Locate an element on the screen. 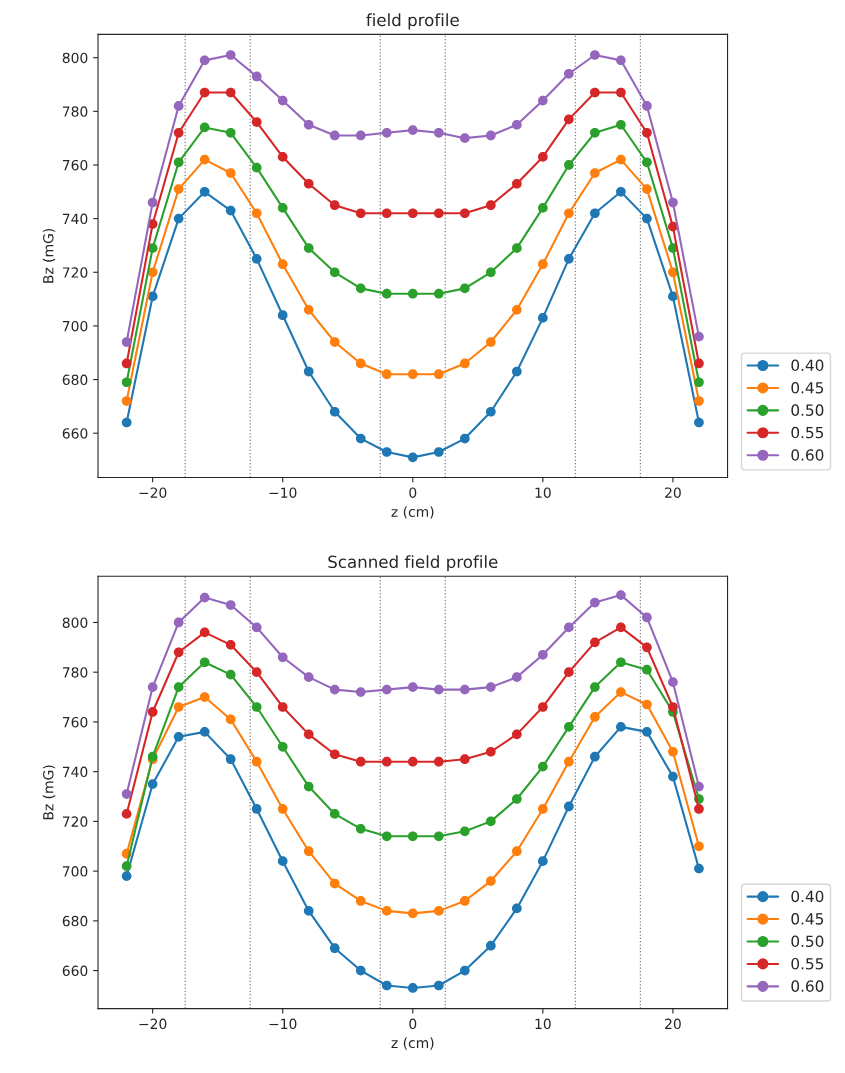 This screenshot has width=845, height=1073. legend-label: 0.55 is located at coordinates (807, 963).